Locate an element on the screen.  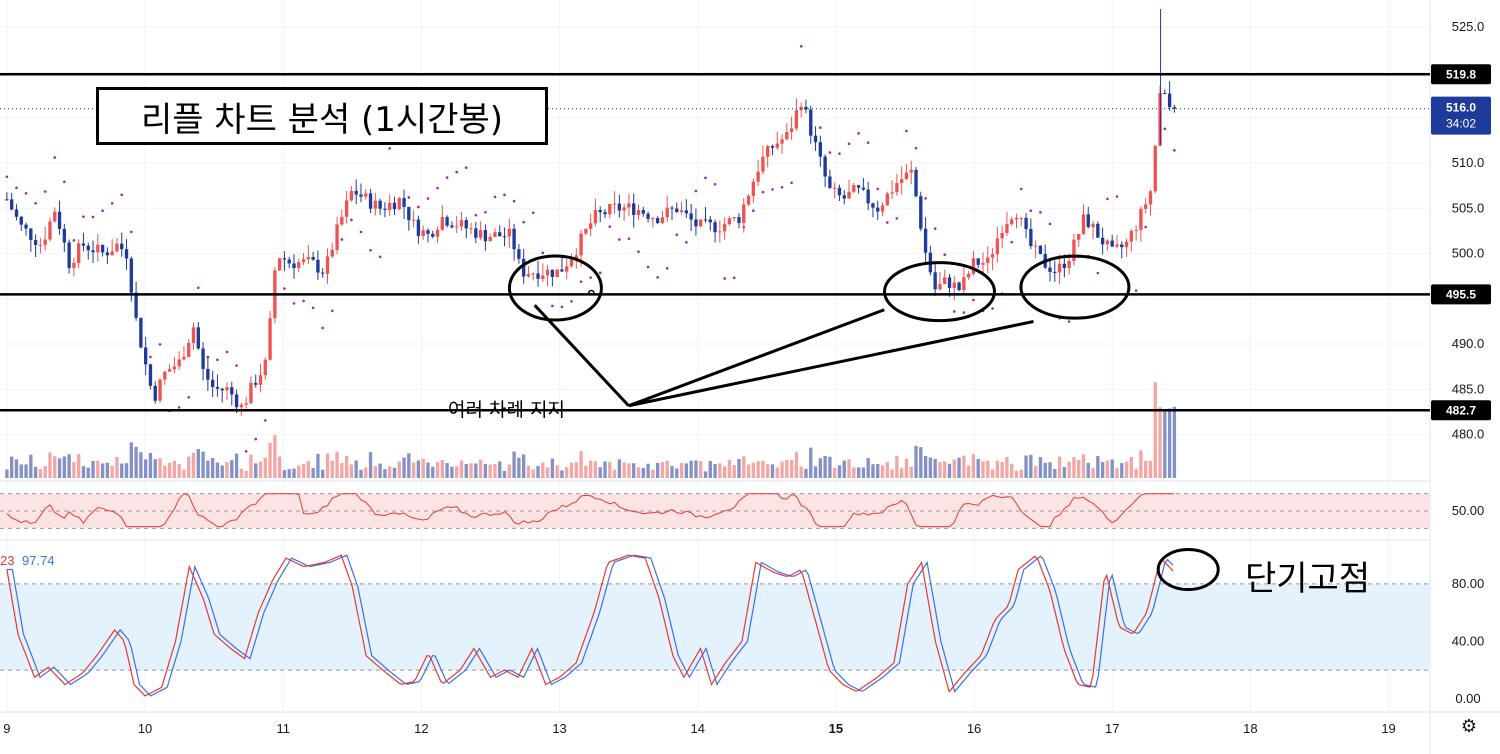
price-tags: 519.8 495.5 482.7 516.0 34:02 is located at coordinates (1461, 242).